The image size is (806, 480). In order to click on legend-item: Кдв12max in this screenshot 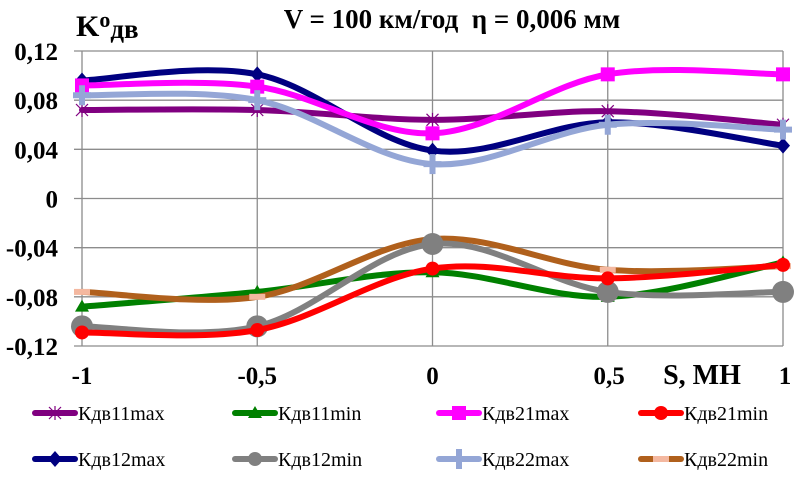, I will do `click(98, 460)`.